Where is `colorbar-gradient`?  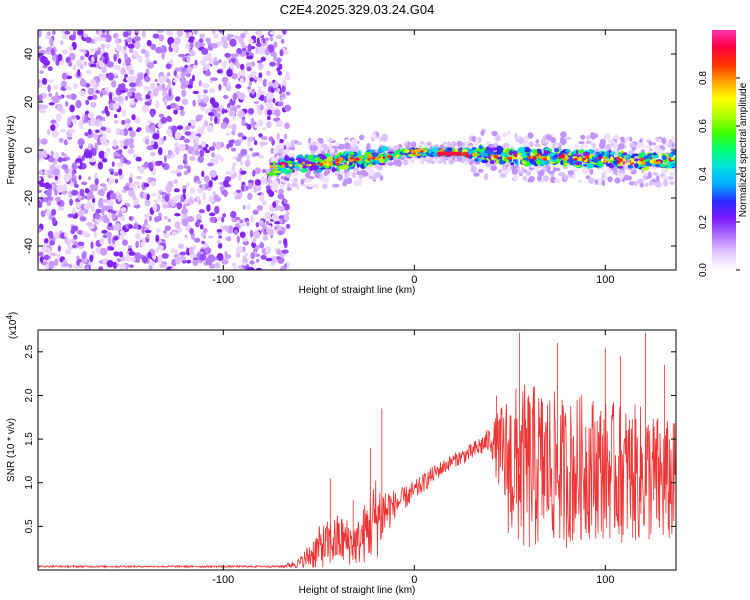
colorbar-gradient is located at coordinates (724, 150).